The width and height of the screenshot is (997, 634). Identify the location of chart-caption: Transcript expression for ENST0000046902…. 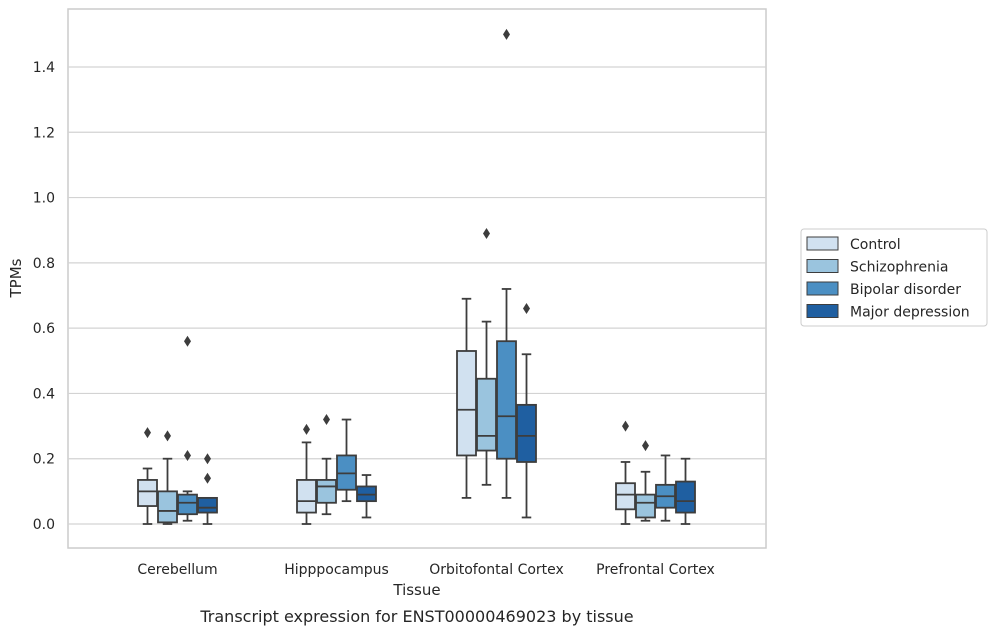
(416, 616).